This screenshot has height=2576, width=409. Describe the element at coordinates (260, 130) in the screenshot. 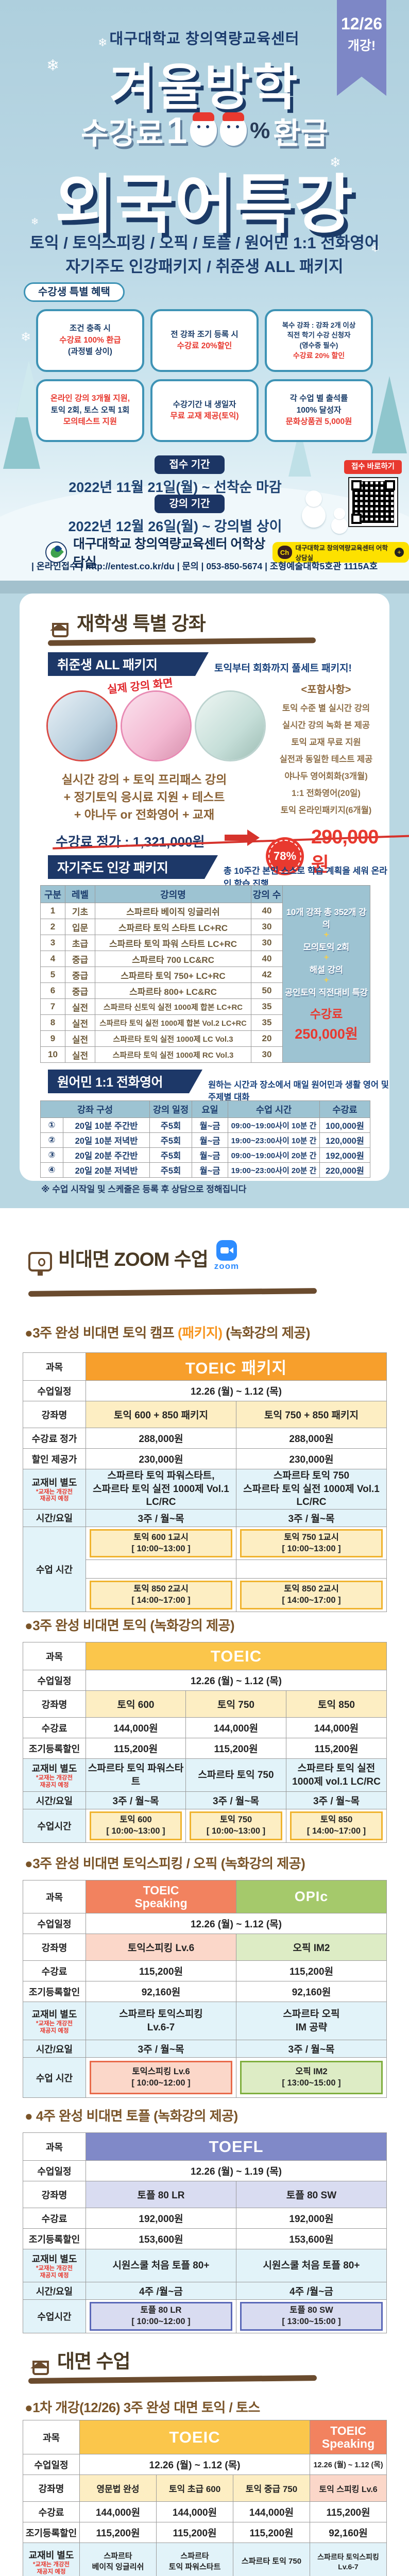

I see `refund-percent: %` at that location.